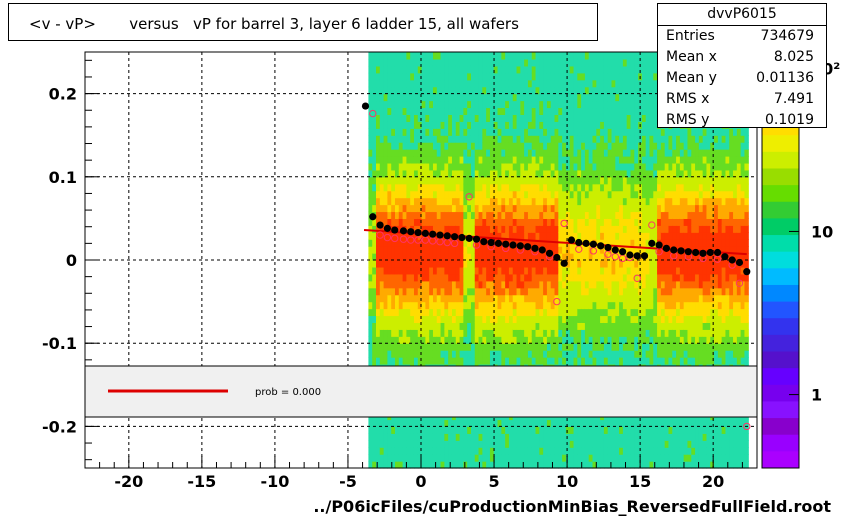  I want to click on x-tick-label: 15, so click(640, 481).